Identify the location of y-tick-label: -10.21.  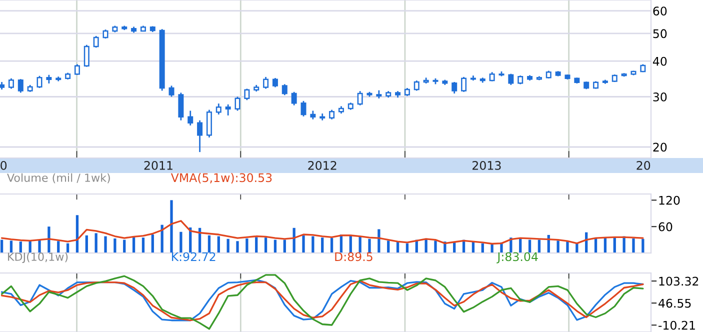
(676, 325).